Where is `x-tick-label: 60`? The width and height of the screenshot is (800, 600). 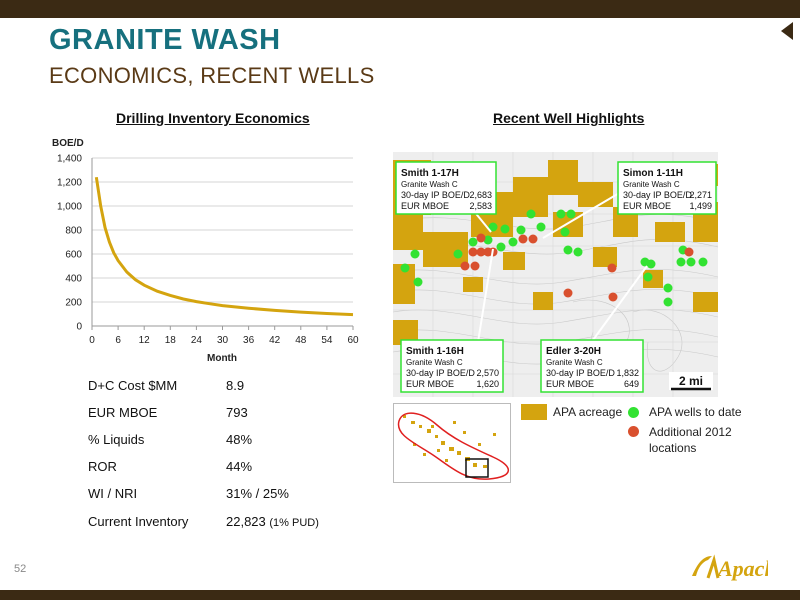 x-tick-label: 60 is located at coordinates (353, 340).